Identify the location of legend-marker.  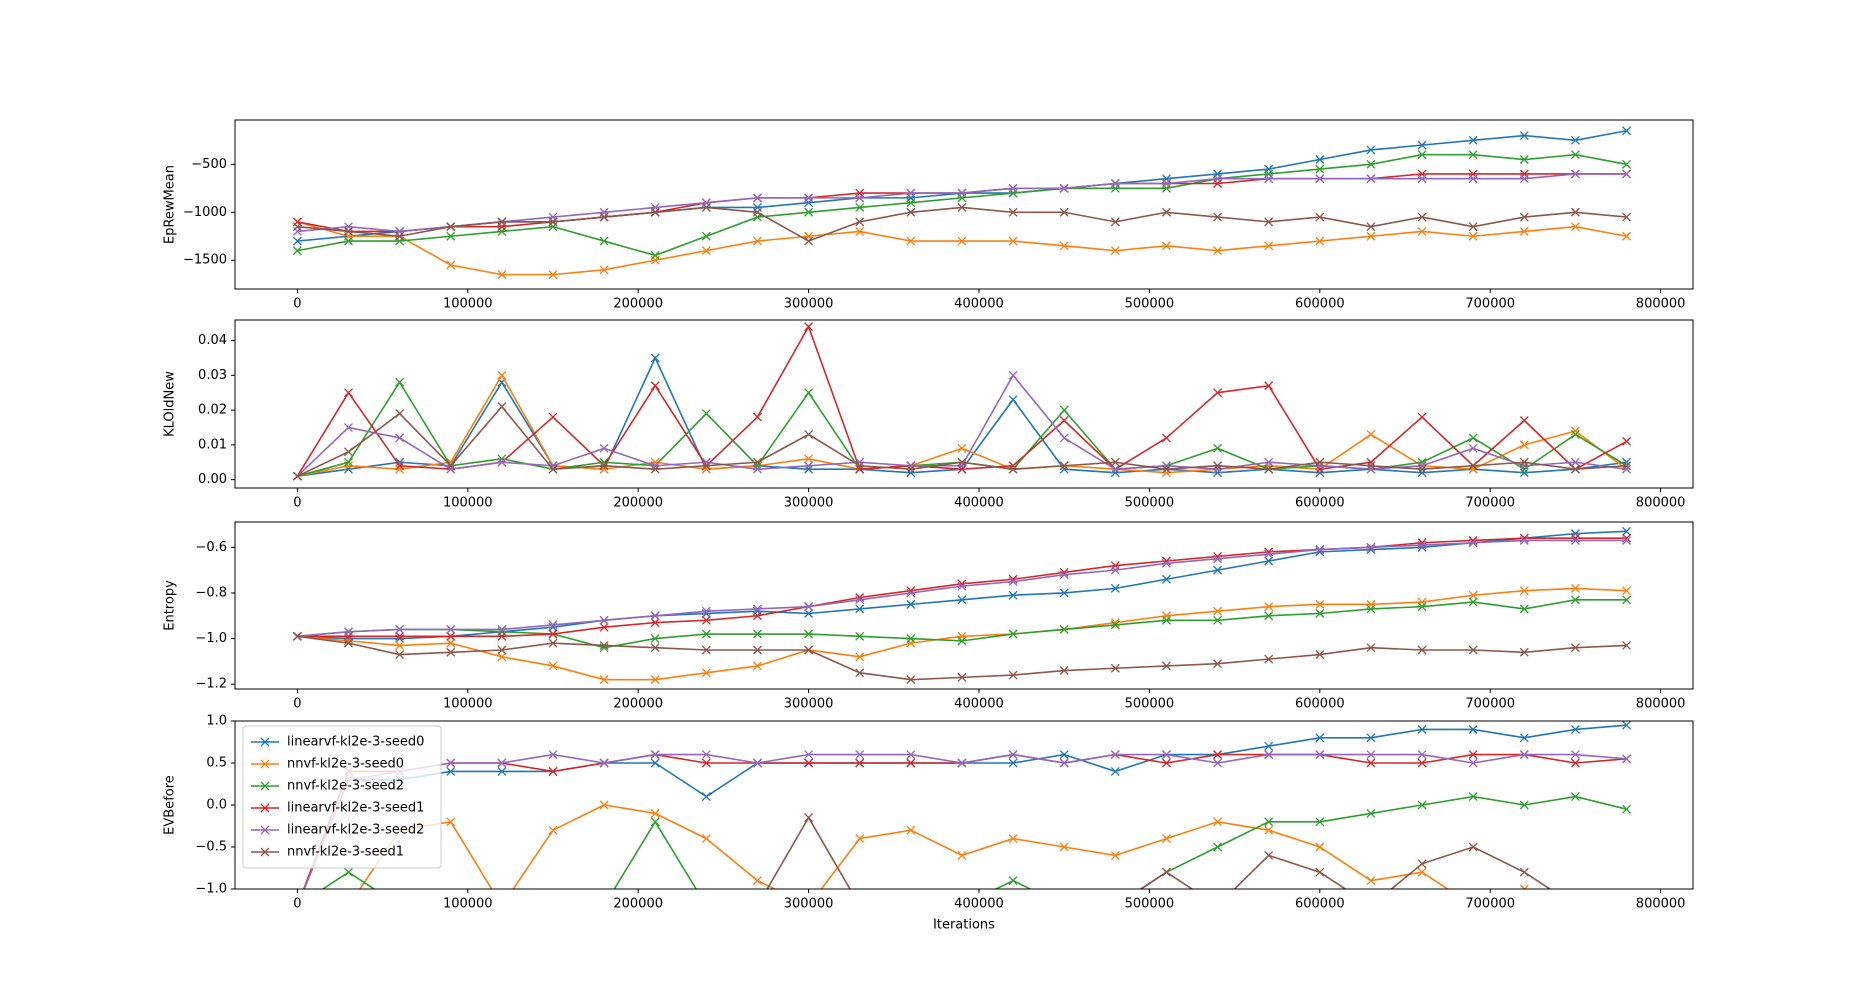
(265, 808).